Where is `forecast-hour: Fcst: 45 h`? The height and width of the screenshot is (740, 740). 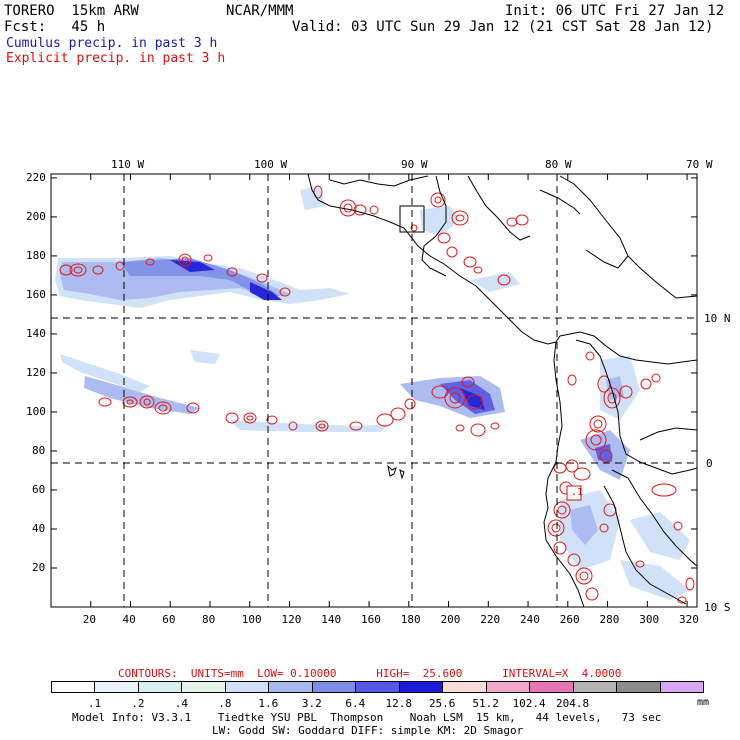 forecast-hour: Fcst: 45 h is located at coordinates (55, 27).